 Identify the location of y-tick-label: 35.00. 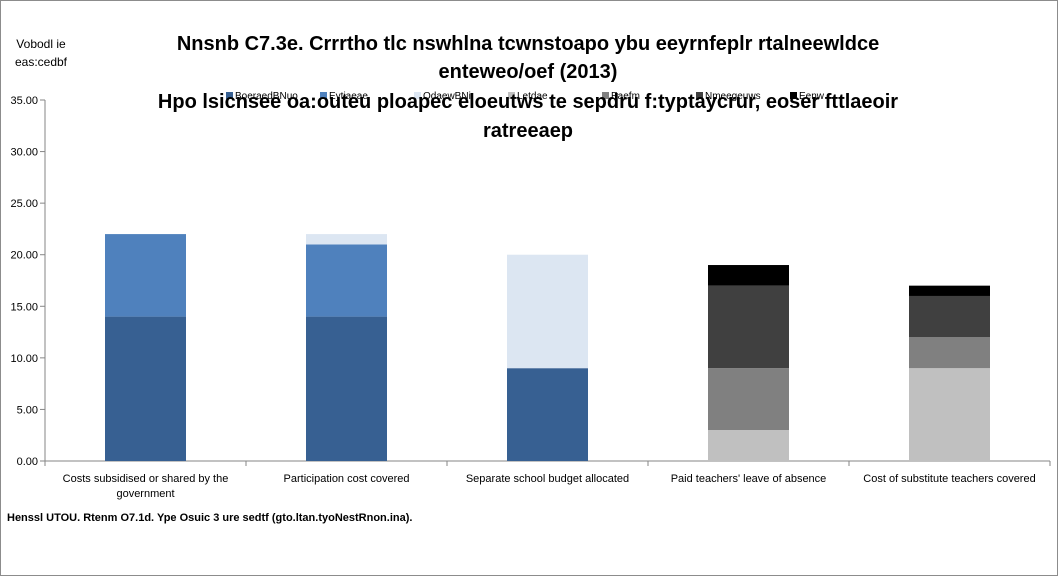
(24, 101).